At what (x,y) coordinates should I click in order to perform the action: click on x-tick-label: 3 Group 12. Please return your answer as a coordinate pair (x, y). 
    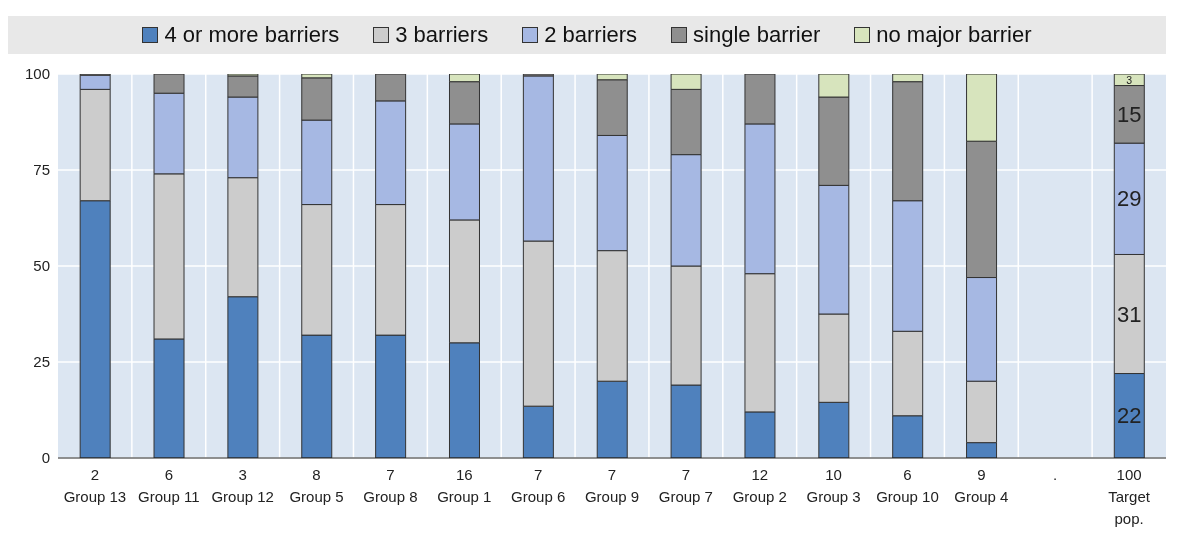
    Looking at the image, I should click on (242, 485).